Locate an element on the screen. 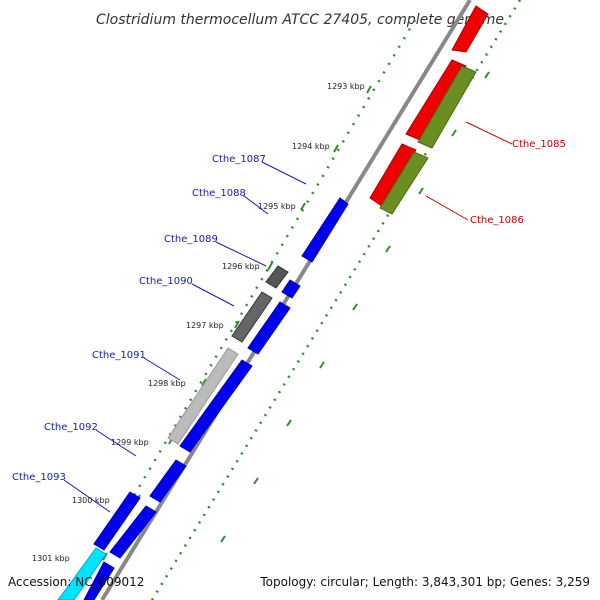 The width and height of the screenshot is (600, 600). gene-label-cthe-1093: Cthe_1093 is located at coordinates (39, 477).